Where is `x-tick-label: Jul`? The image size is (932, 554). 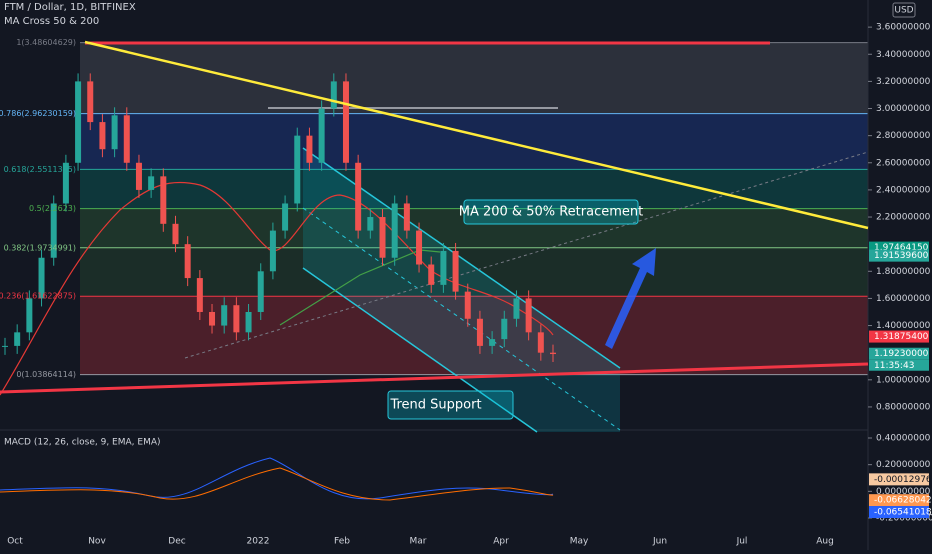
x-tick-label: Jul is located at coordinates (742, 542).